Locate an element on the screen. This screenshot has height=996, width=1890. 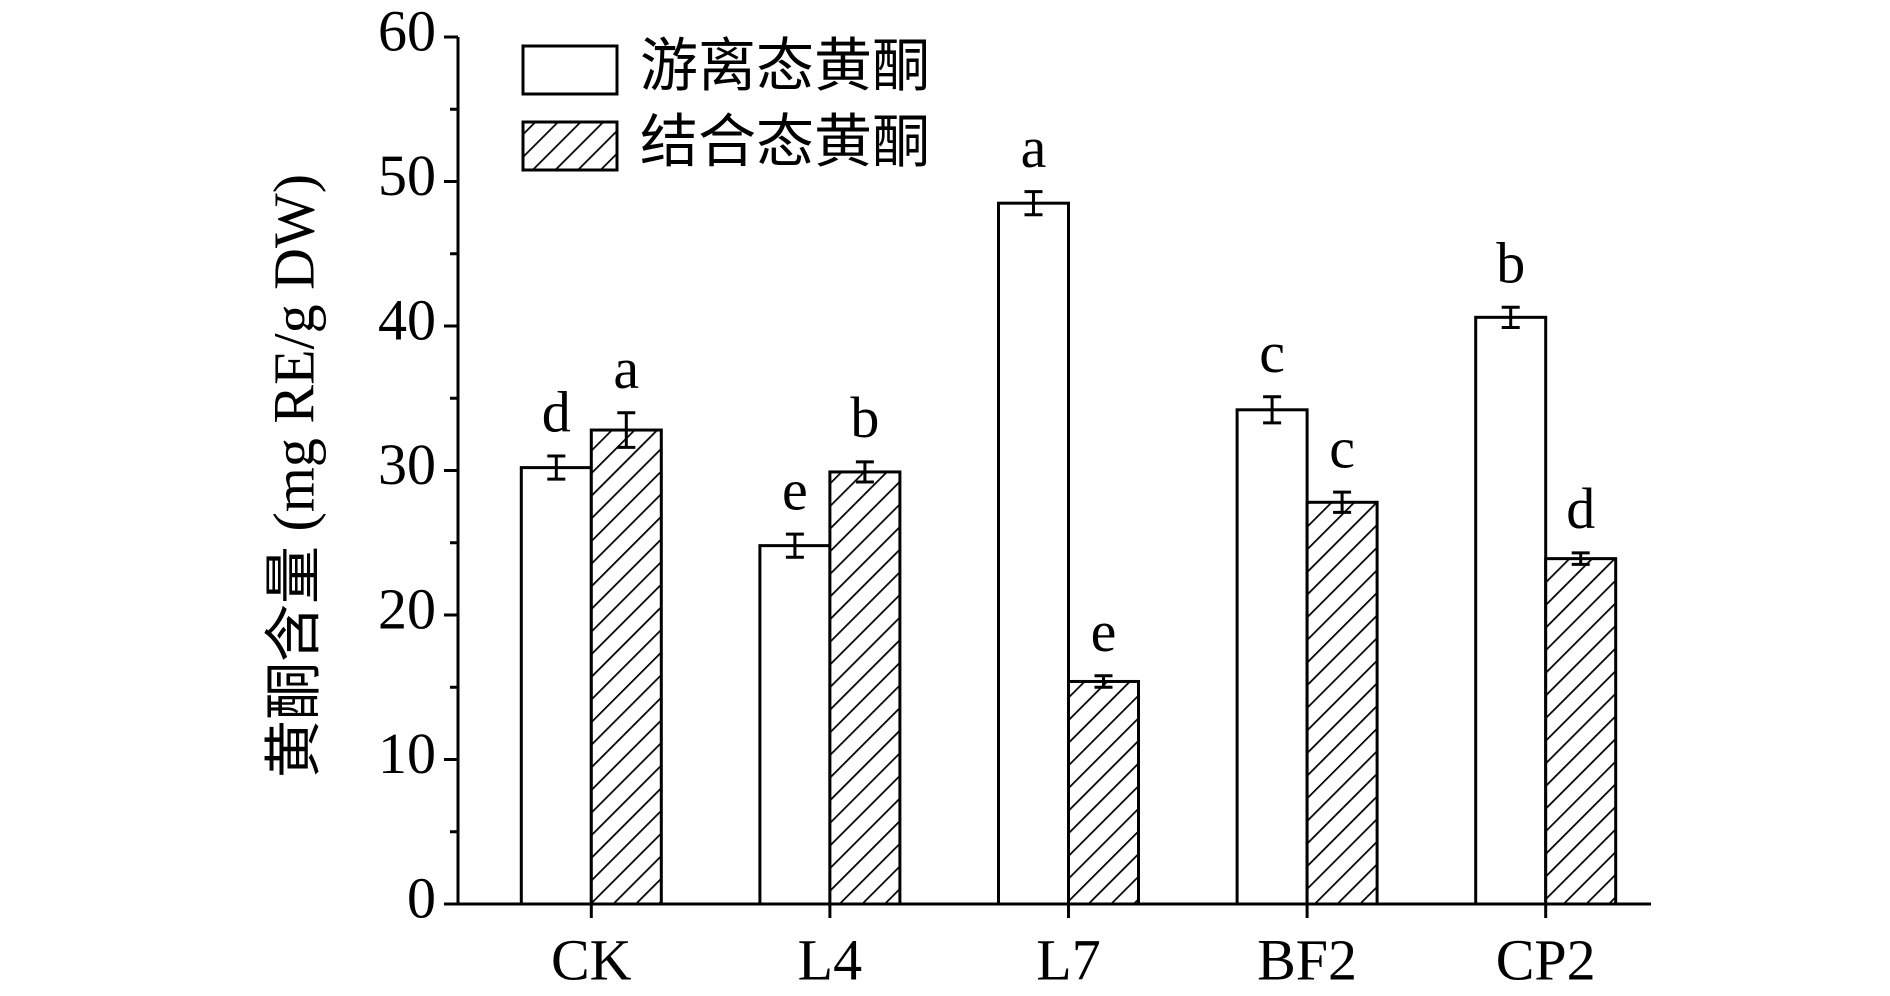
y-axis-label: 黄酮含量 (mg RE/g DW) is located at coordinates (293, 476).